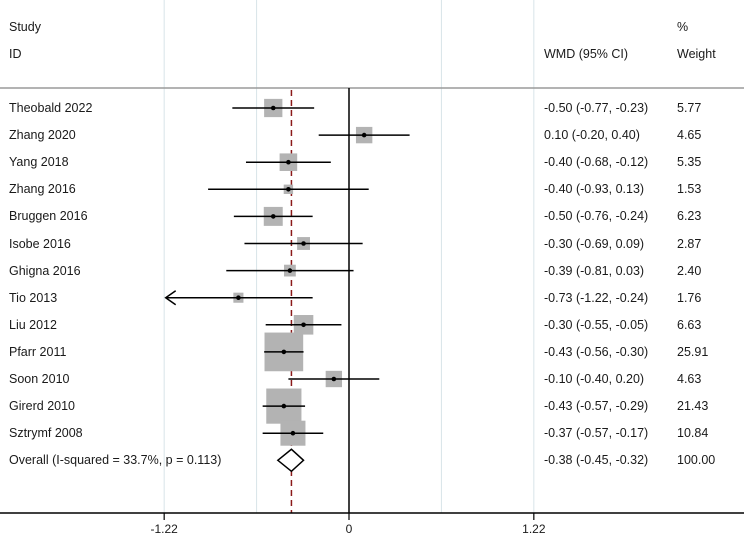 Image resolution: width=744 pixels, height=535 pixels. Describe the element at coordinates (42, 406) in the screenshot. I see `study-id: Girerd 2010` at that location.